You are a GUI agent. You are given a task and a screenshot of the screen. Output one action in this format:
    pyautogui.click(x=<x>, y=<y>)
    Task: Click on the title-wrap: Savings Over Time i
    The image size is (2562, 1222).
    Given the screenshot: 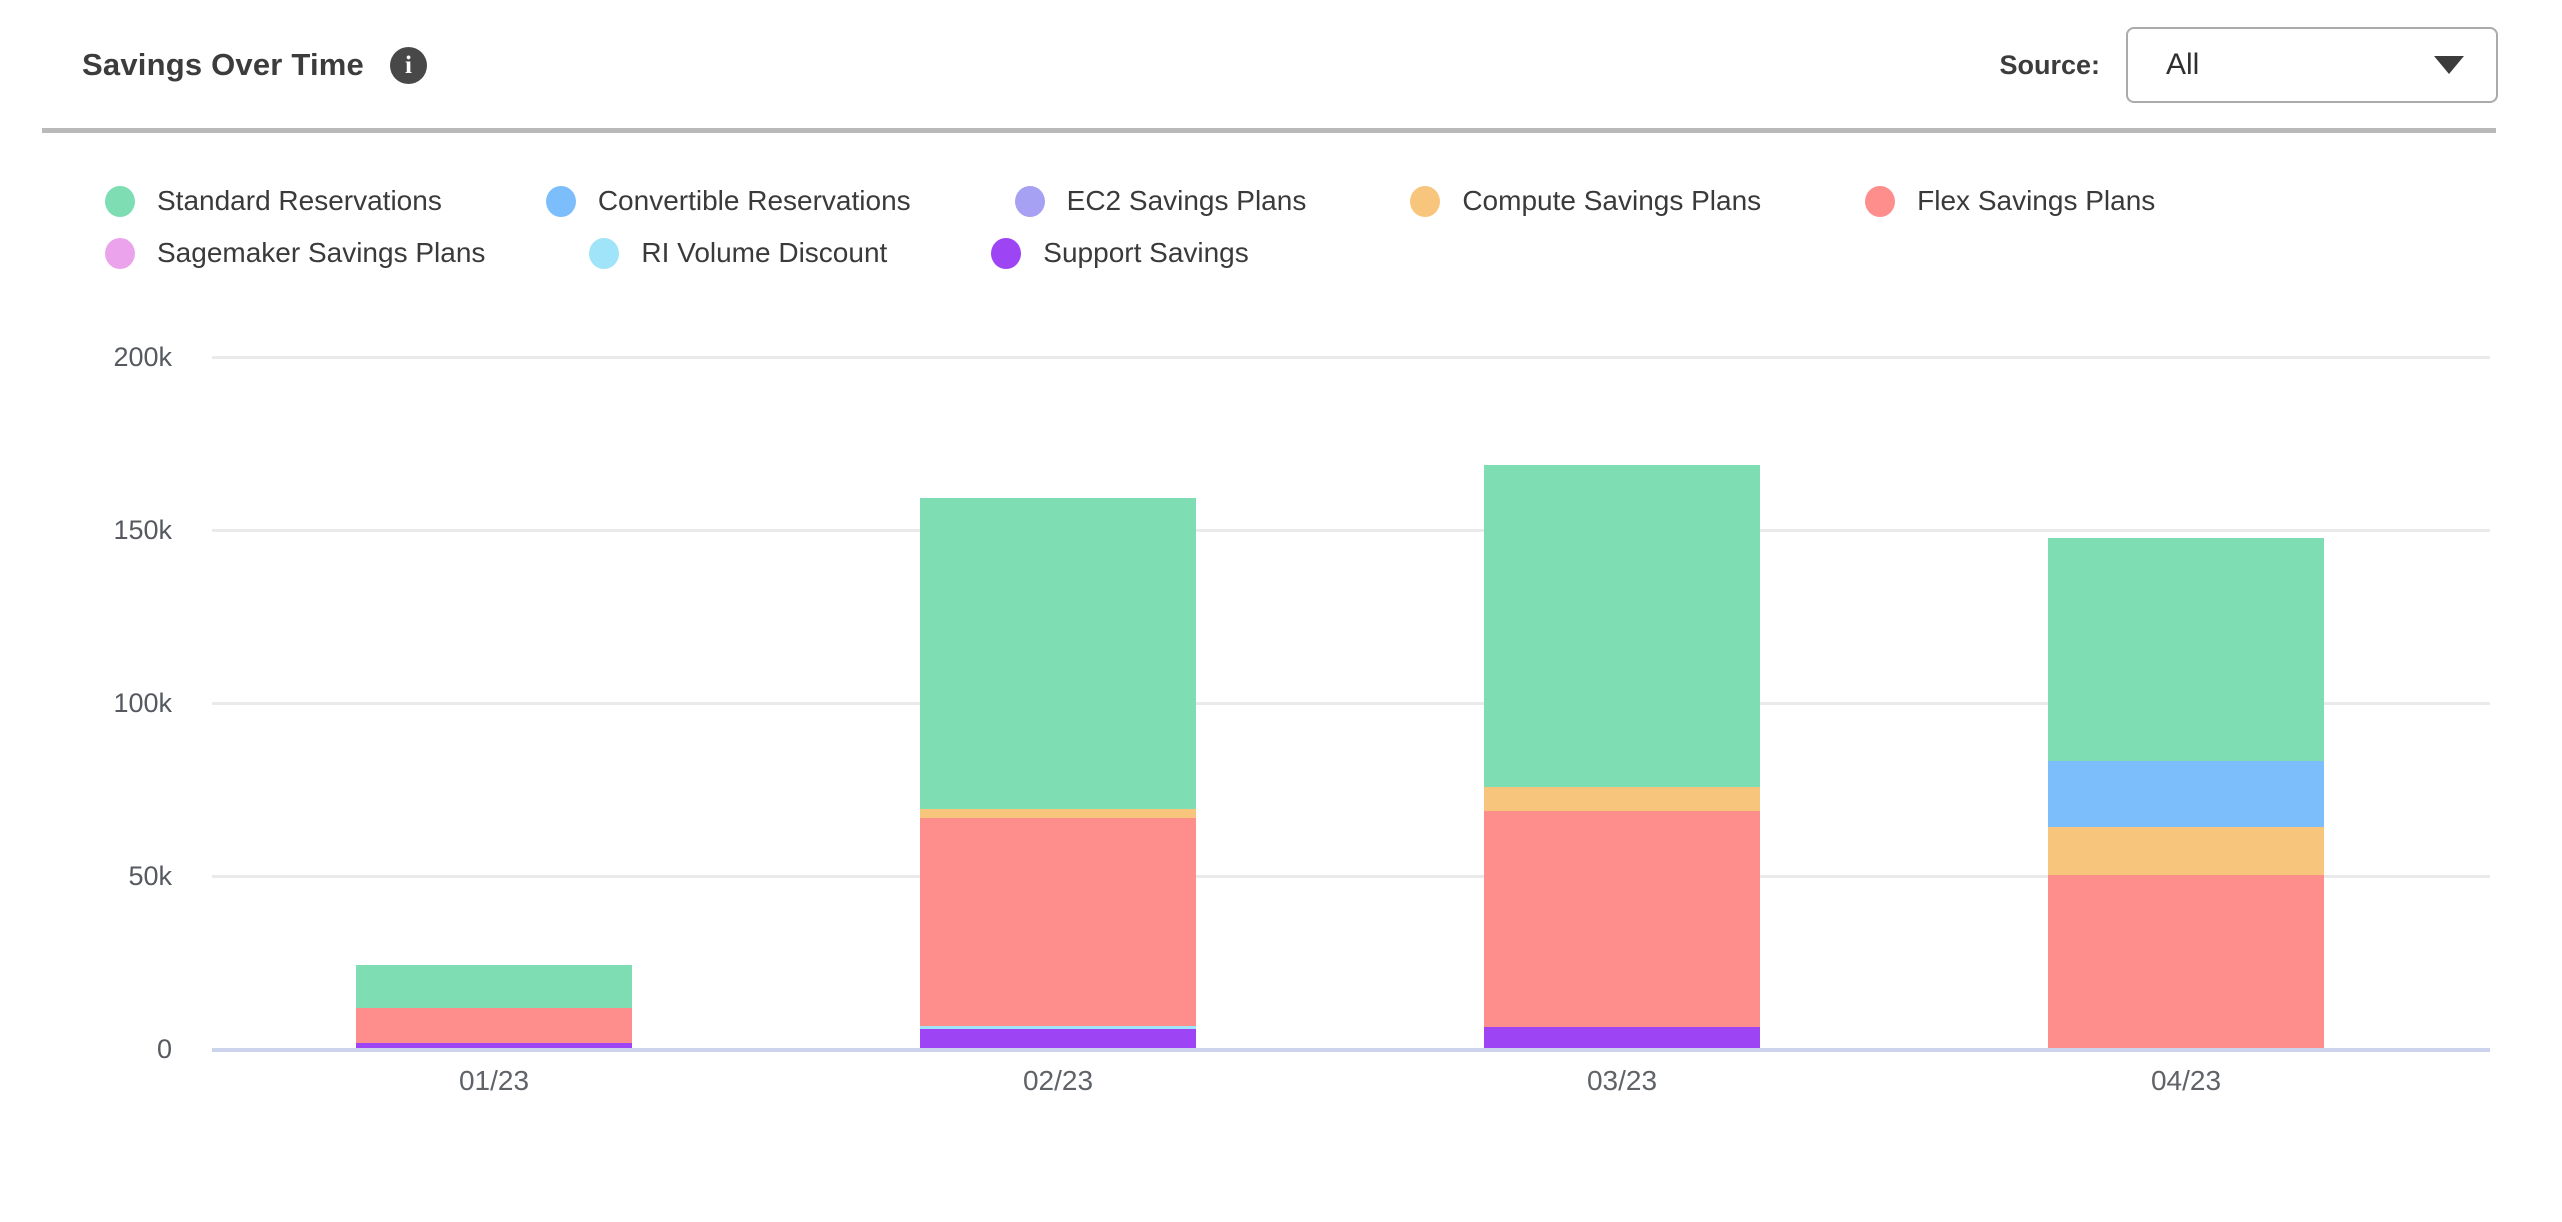 What is the action you would take?
    pyautogui.click(x=254, y=65)
    